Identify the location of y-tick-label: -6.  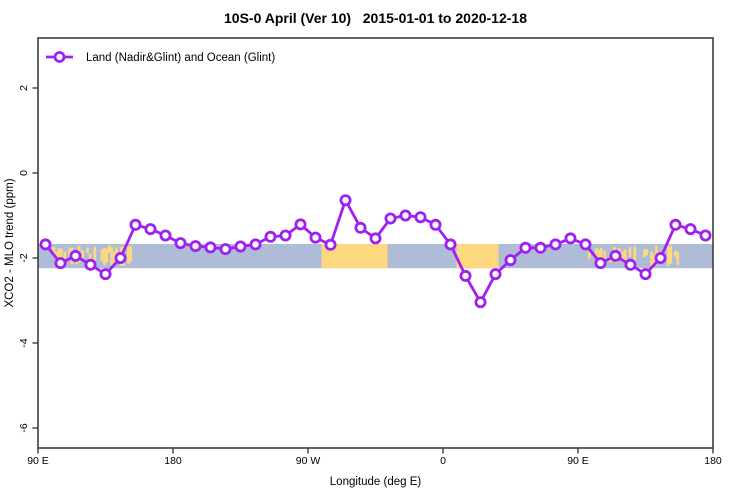
(24, 427).